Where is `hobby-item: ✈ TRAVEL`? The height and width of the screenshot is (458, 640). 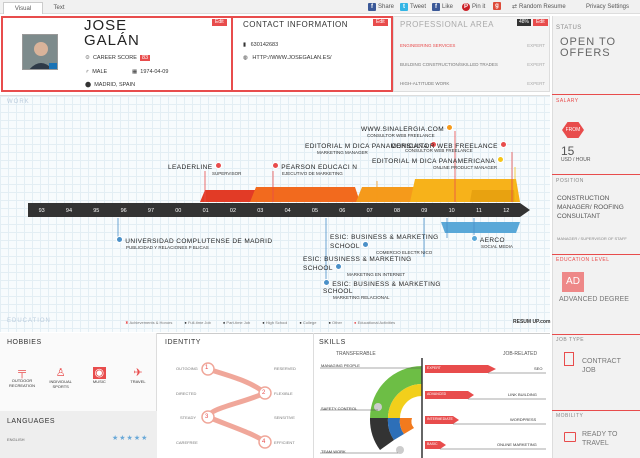 hobby-item: ✈ TRAVEL is located at coordinates (138, 377).